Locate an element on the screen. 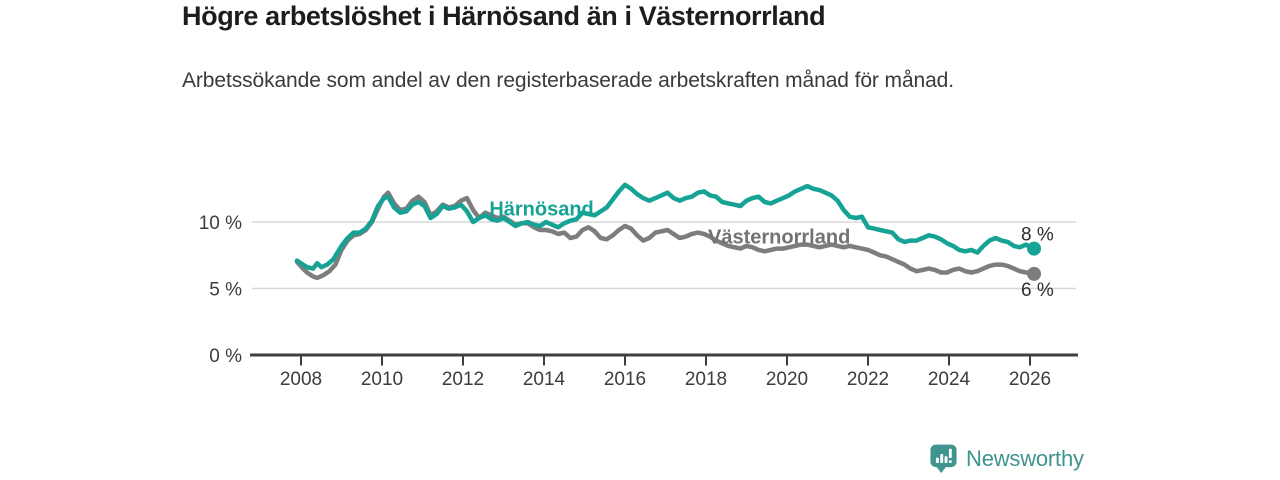 Image resolution: width=1280 pixels, height=480 pixels. speech-bubble-shape is located at coordinates (943, 456).